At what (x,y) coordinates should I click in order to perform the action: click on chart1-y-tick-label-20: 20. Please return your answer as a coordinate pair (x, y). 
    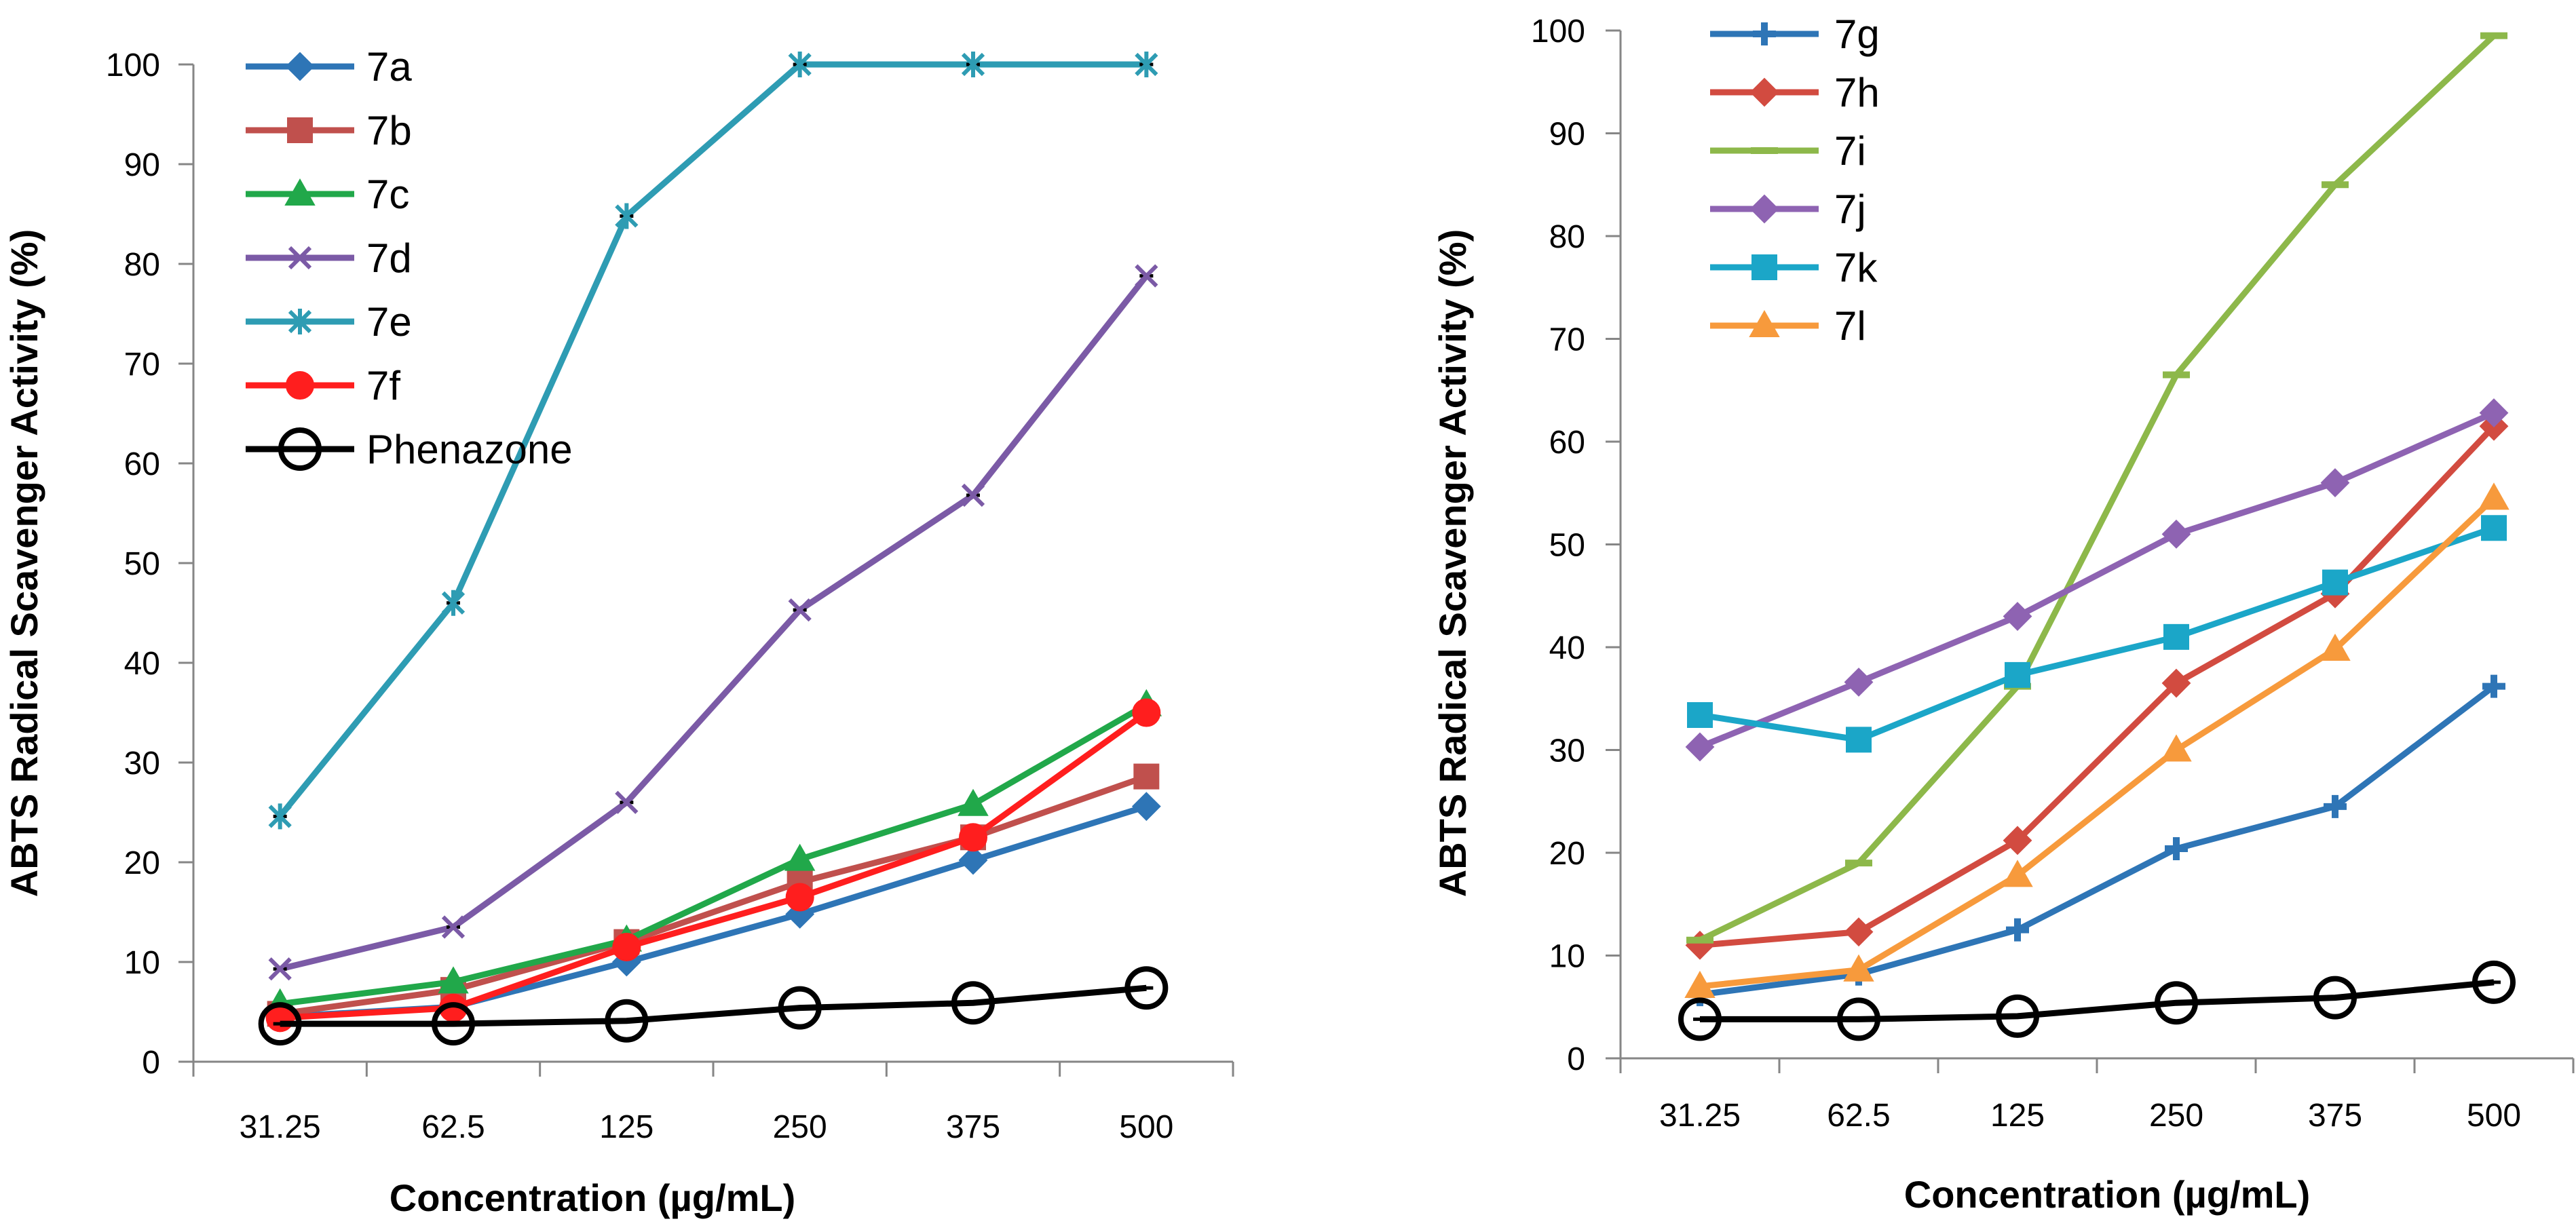
    Looking at the image, I should click on (142, 863).